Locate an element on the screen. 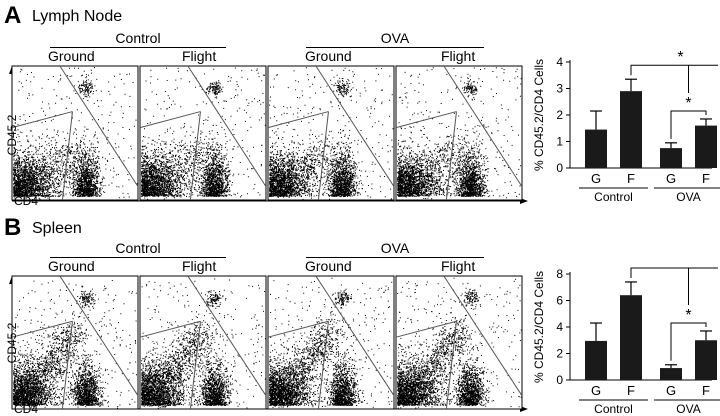 This screenshot has height=416, width=720. panel-a-plot3-condition: Ground is located at coordinates (328, 56).